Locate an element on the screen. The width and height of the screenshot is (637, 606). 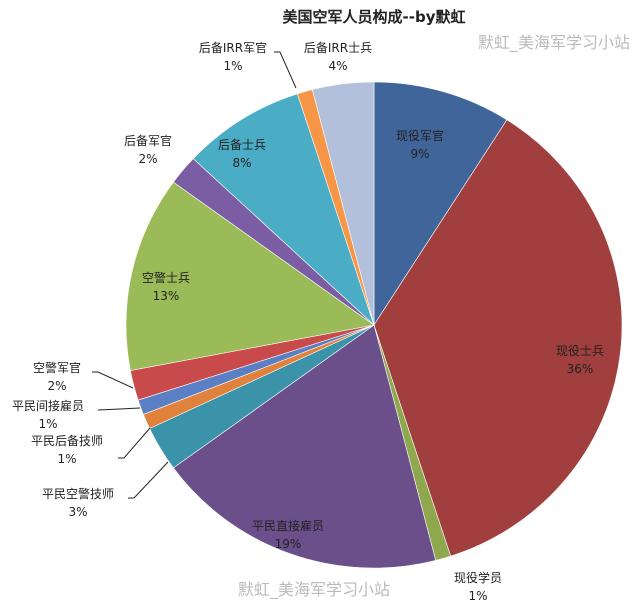
slice-label: 后备士兵 is located at coordinates (242, 145).